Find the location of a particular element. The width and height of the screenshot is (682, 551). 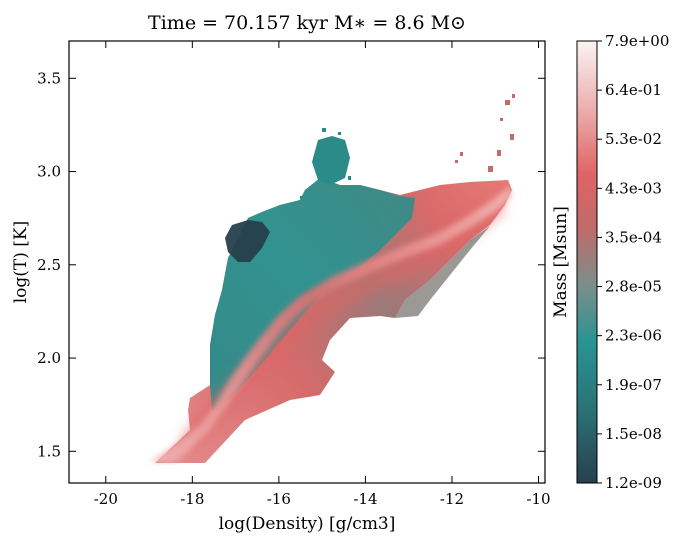

y-tick-label: 2.5 is located at coordinates (49, 265).